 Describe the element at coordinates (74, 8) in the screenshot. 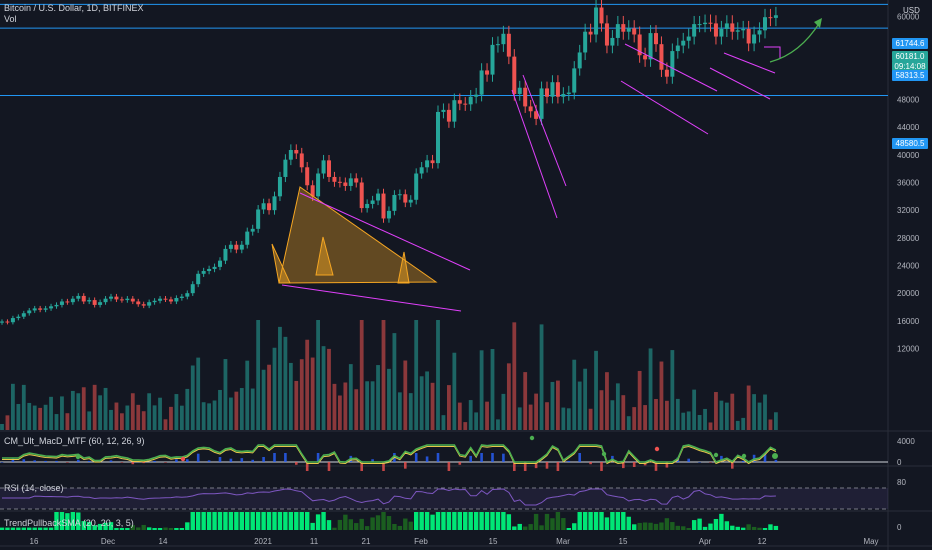

I see `symbol-title: Bitcoin / U.S. Dollar, 1D, BITFINEX` at that location.